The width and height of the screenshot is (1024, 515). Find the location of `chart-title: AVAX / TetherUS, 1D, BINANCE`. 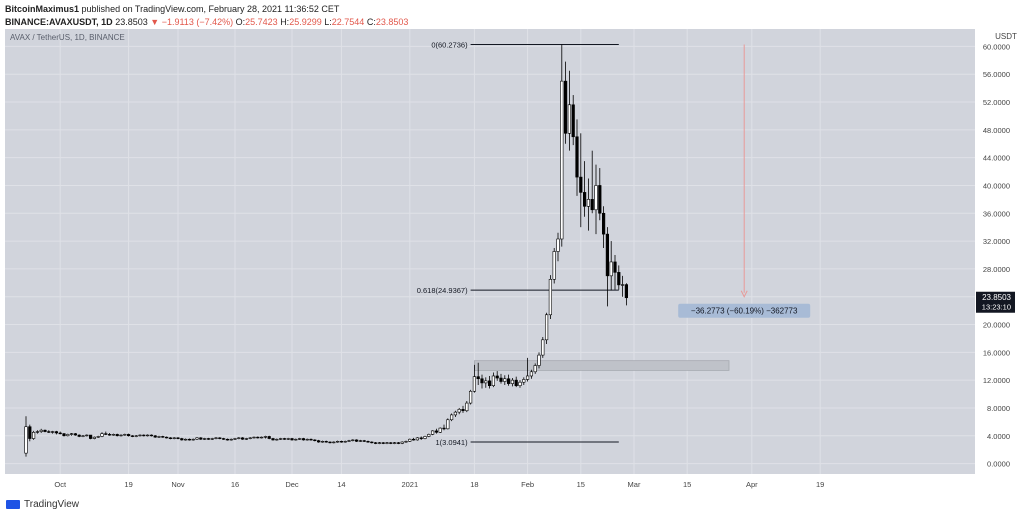

chart-title: AVAX / TetherUS, 1D, BINANCE is located at coordinates (67, 37).